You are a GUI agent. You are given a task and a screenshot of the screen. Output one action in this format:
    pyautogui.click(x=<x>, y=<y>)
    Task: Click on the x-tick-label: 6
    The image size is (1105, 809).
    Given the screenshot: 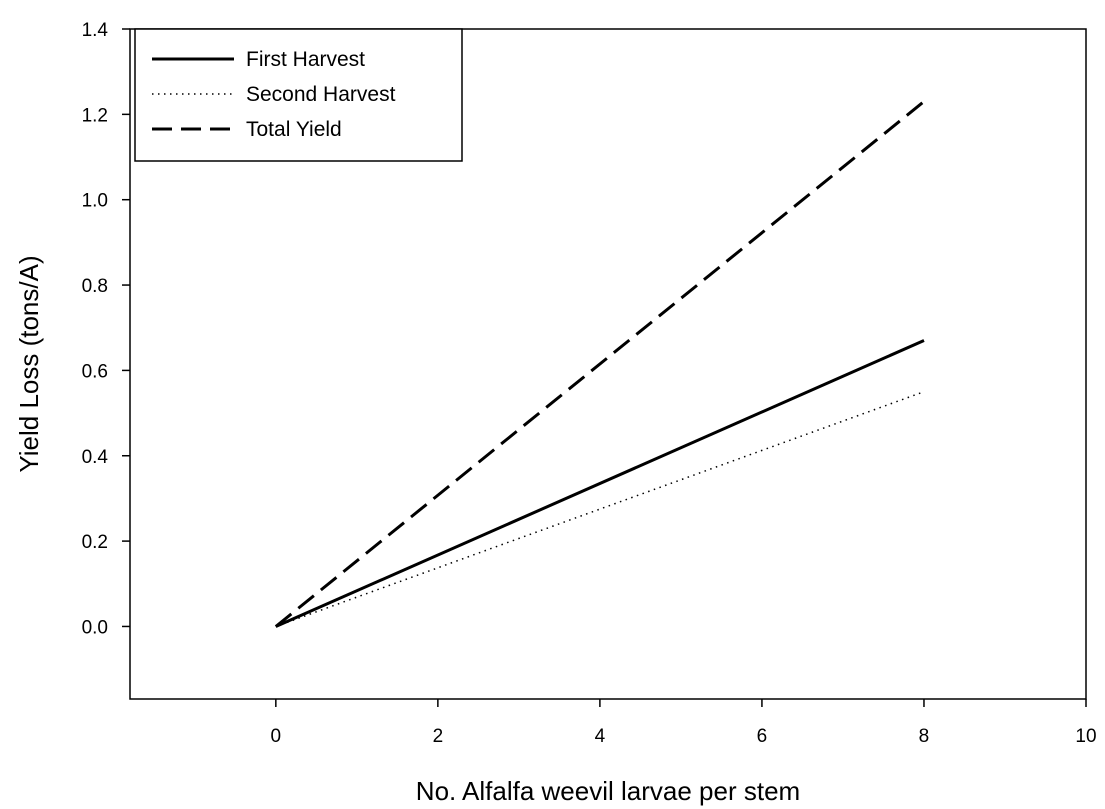 What is the action you would take?
    pyautogui.click(x=762, y=736)
    